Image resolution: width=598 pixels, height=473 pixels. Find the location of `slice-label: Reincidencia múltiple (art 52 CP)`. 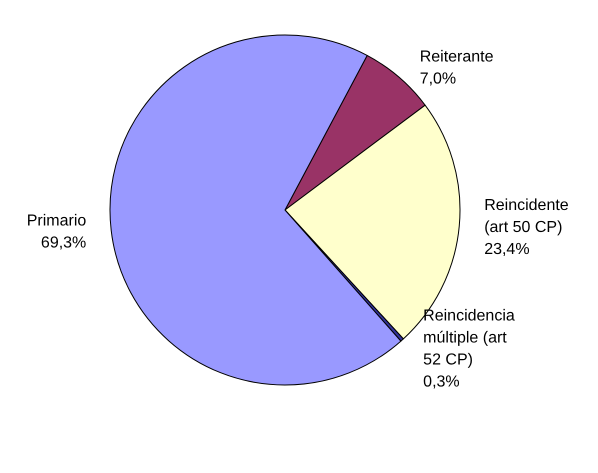

slice-label: Reincidencia múltiple (art 52 CP) is located at coordinates (471, 337).